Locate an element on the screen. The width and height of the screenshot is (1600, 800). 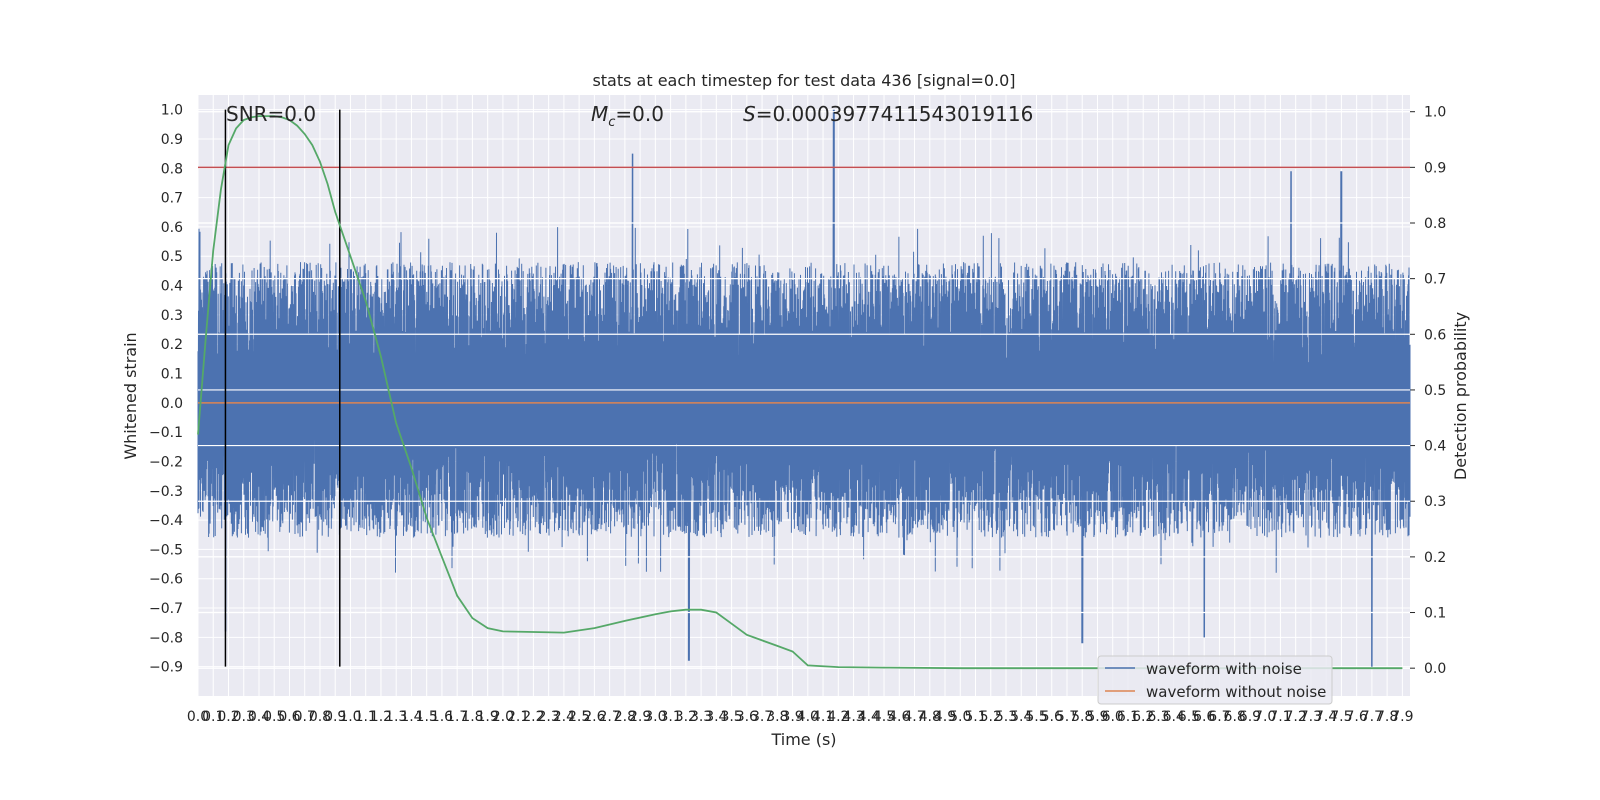
legend-box is located at coordinates (1215, 680).